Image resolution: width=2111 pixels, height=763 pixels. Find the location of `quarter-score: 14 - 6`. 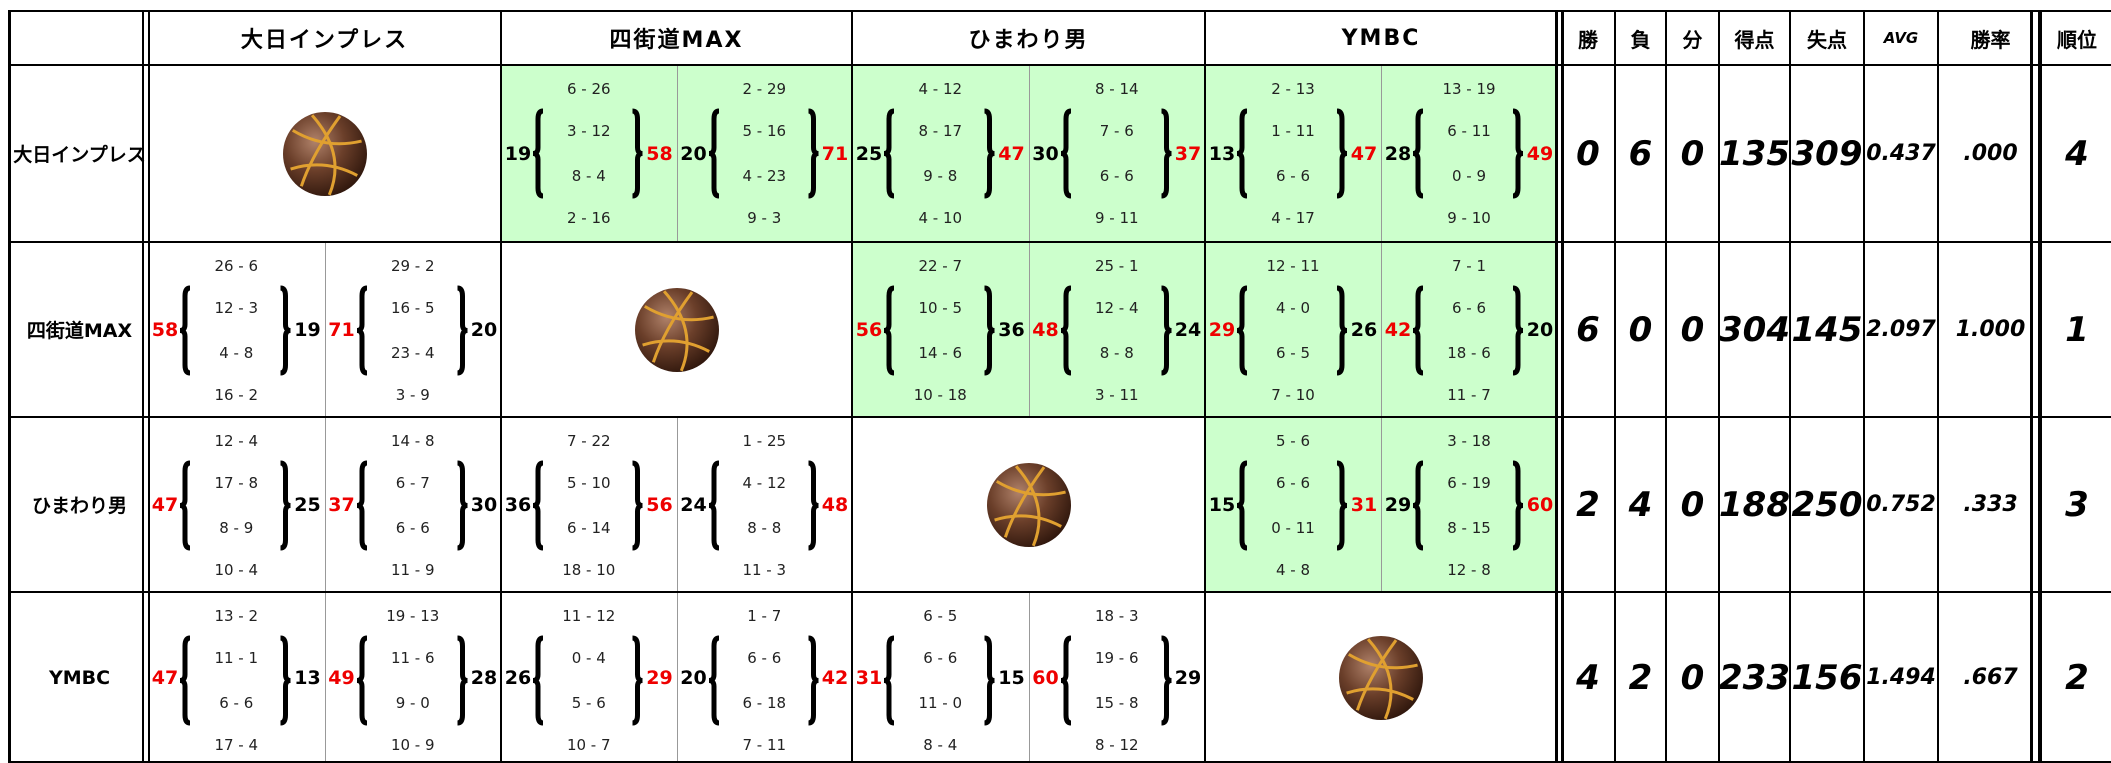

quarter-score: 14 - 6 is located at coordinates (940, 353).